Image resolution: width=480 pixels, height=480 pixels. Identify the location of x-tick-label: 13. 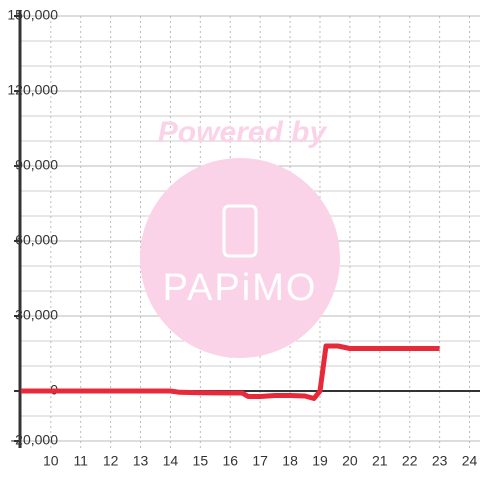
(141, 461).